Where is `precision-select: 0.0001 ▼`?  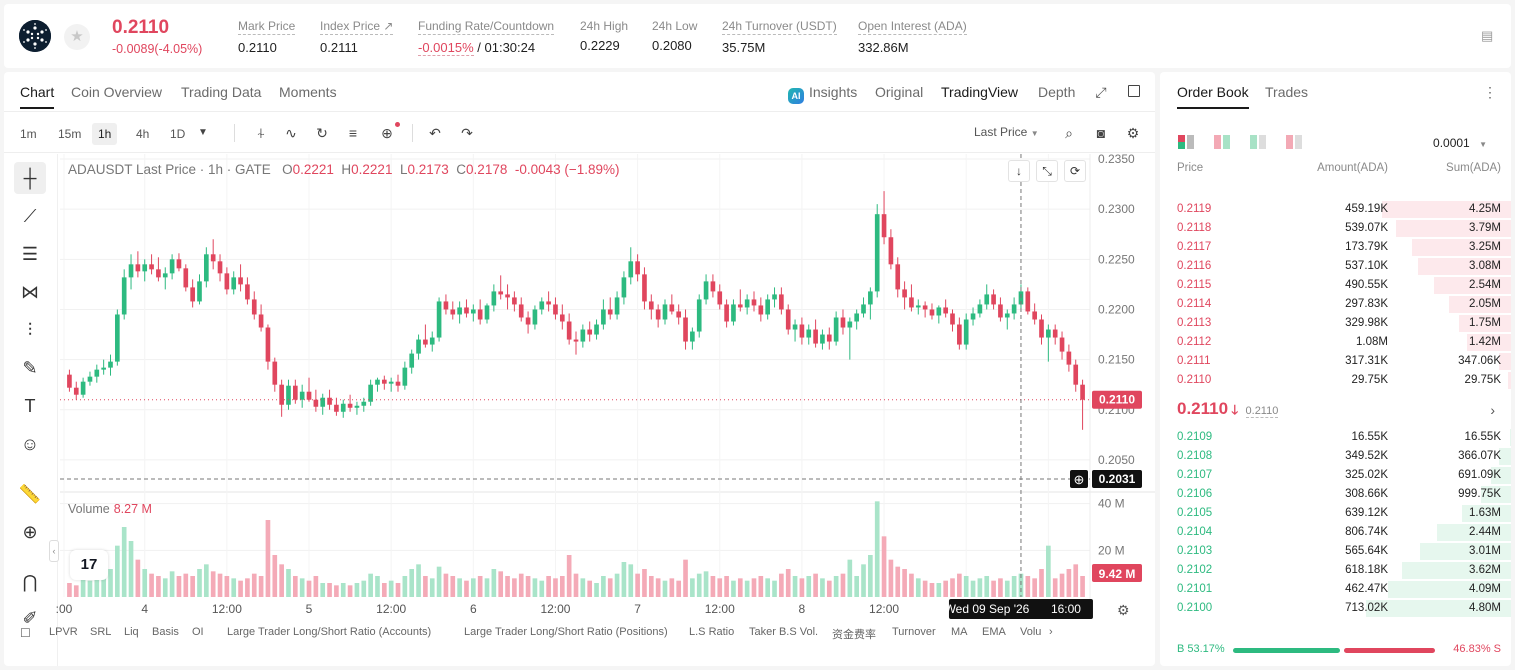 precision-select: 0.0001 ▼ is located at coordinates (1460, 143).